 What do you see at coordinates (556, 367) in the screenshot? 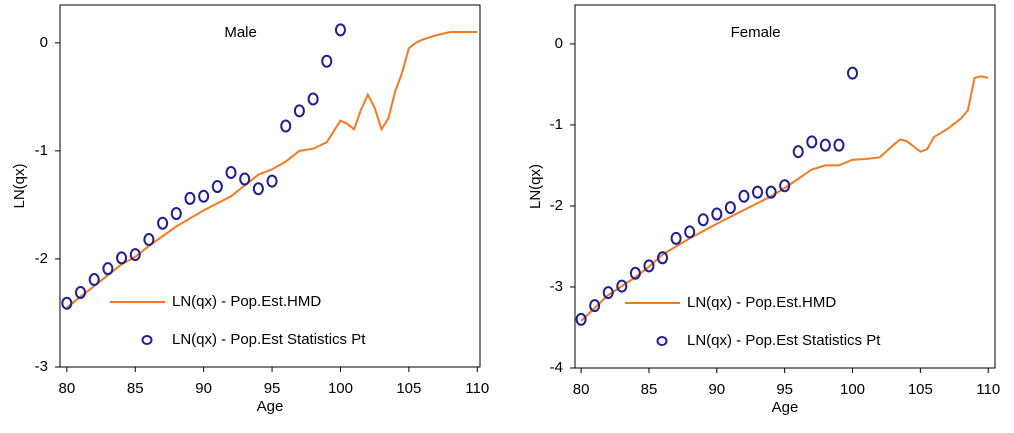
I see `y-tick-label: -4` at bounding box center [556, 367].